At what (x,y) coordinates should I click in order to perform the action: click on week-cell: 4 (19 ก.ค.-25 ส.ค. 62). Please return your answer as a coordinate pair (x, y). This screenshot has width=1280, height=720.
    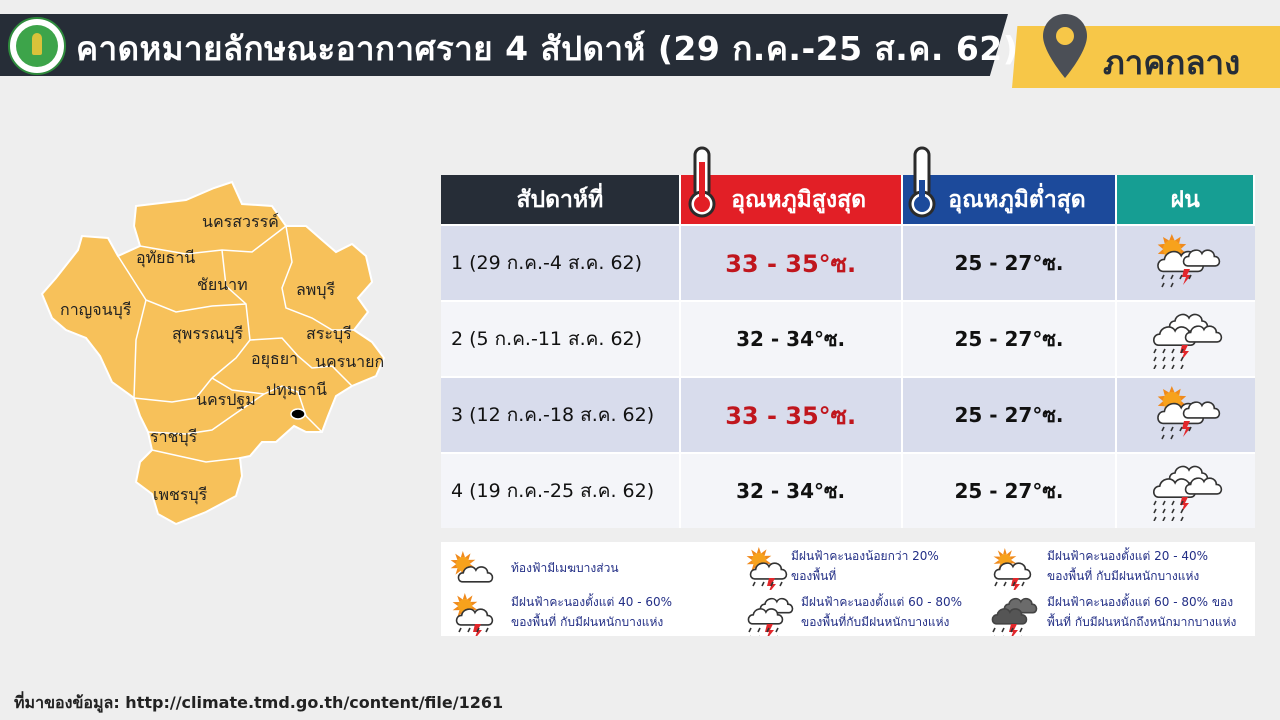
    Looking at the image, I should click on (561, 490).